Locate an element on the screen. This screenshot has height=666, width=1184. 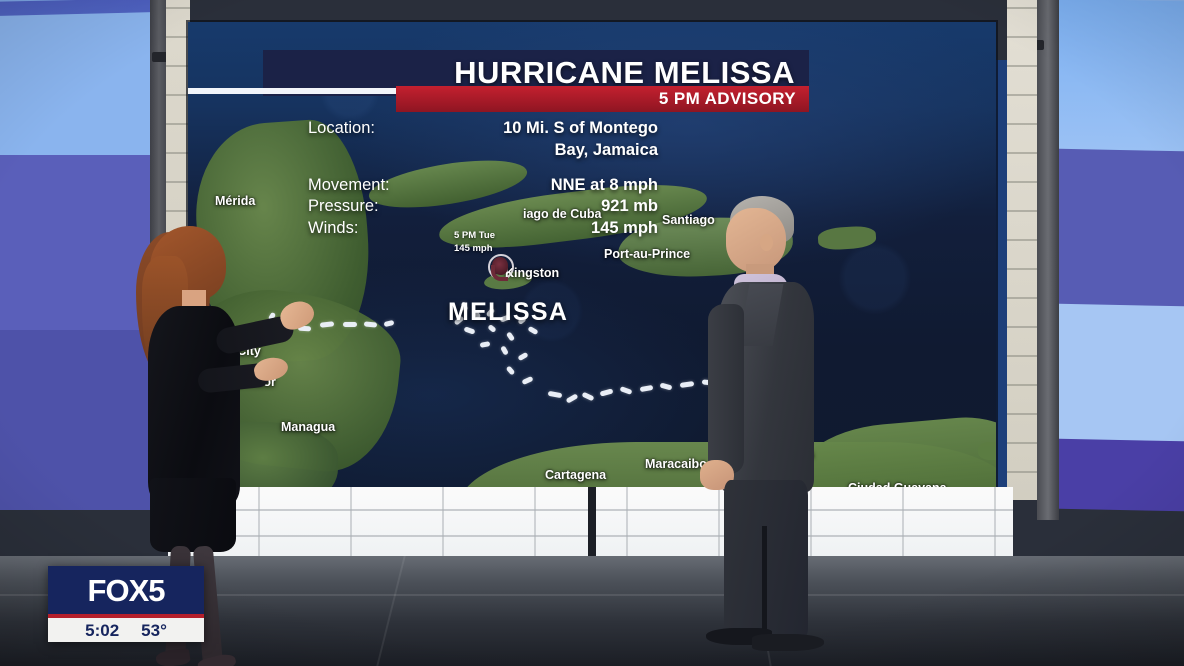
city-label: Port-au-Prince is located at coordinates (647, 254).